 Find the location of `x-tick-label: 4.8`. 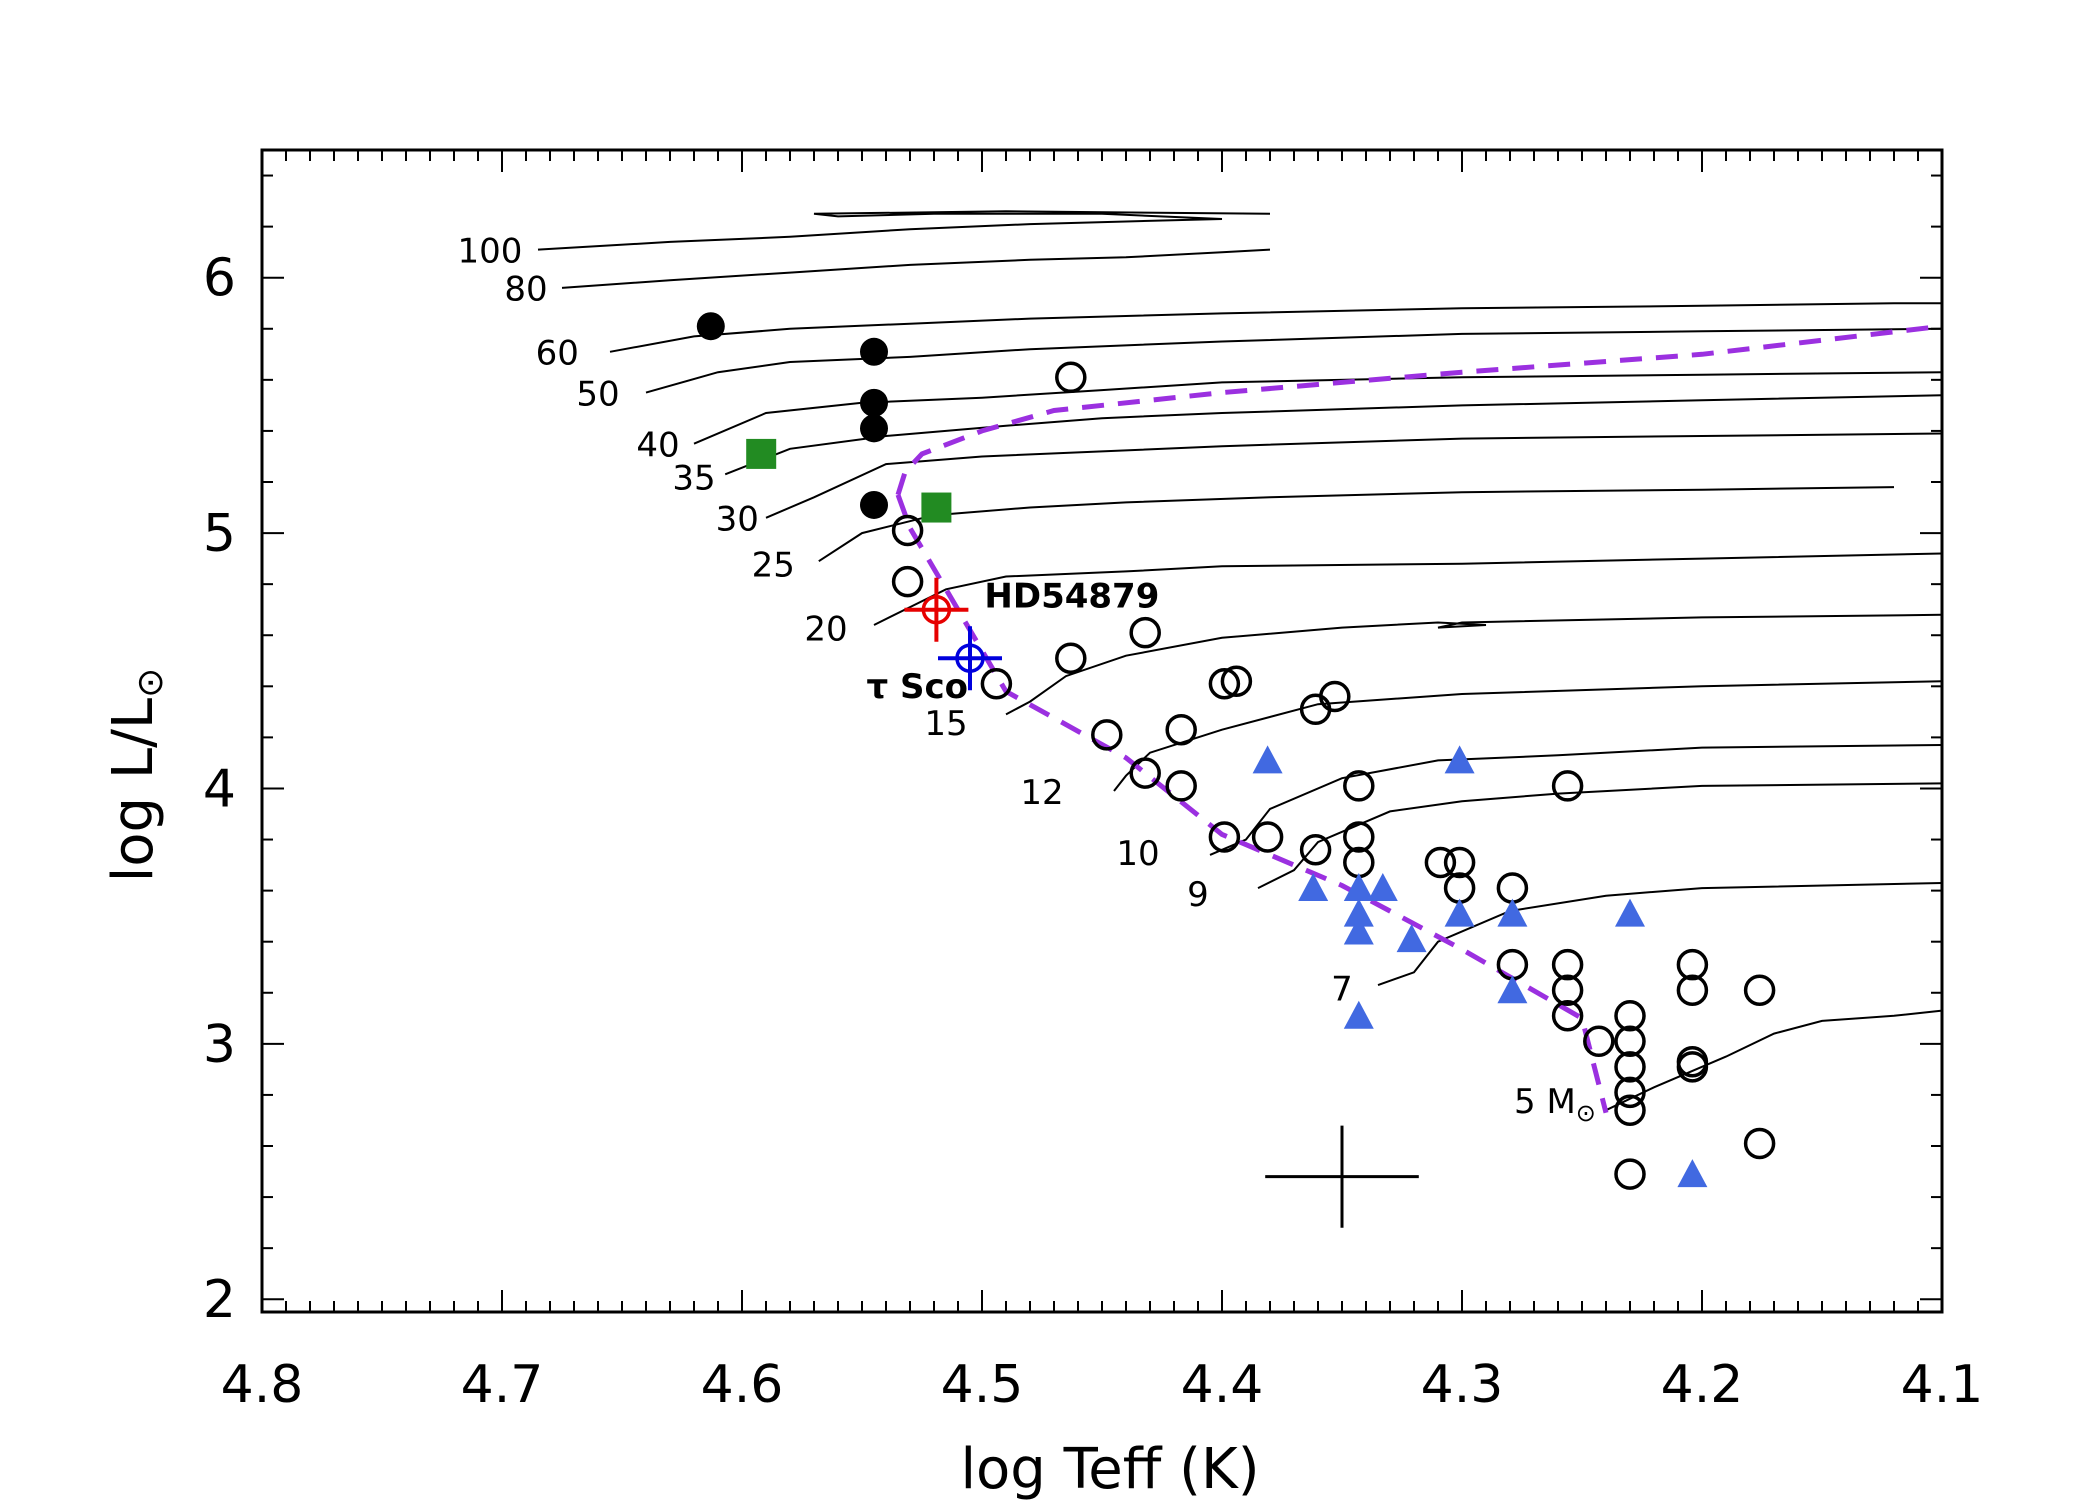

x-tick-label: 4.8 is located at coordinates (262, 1385).